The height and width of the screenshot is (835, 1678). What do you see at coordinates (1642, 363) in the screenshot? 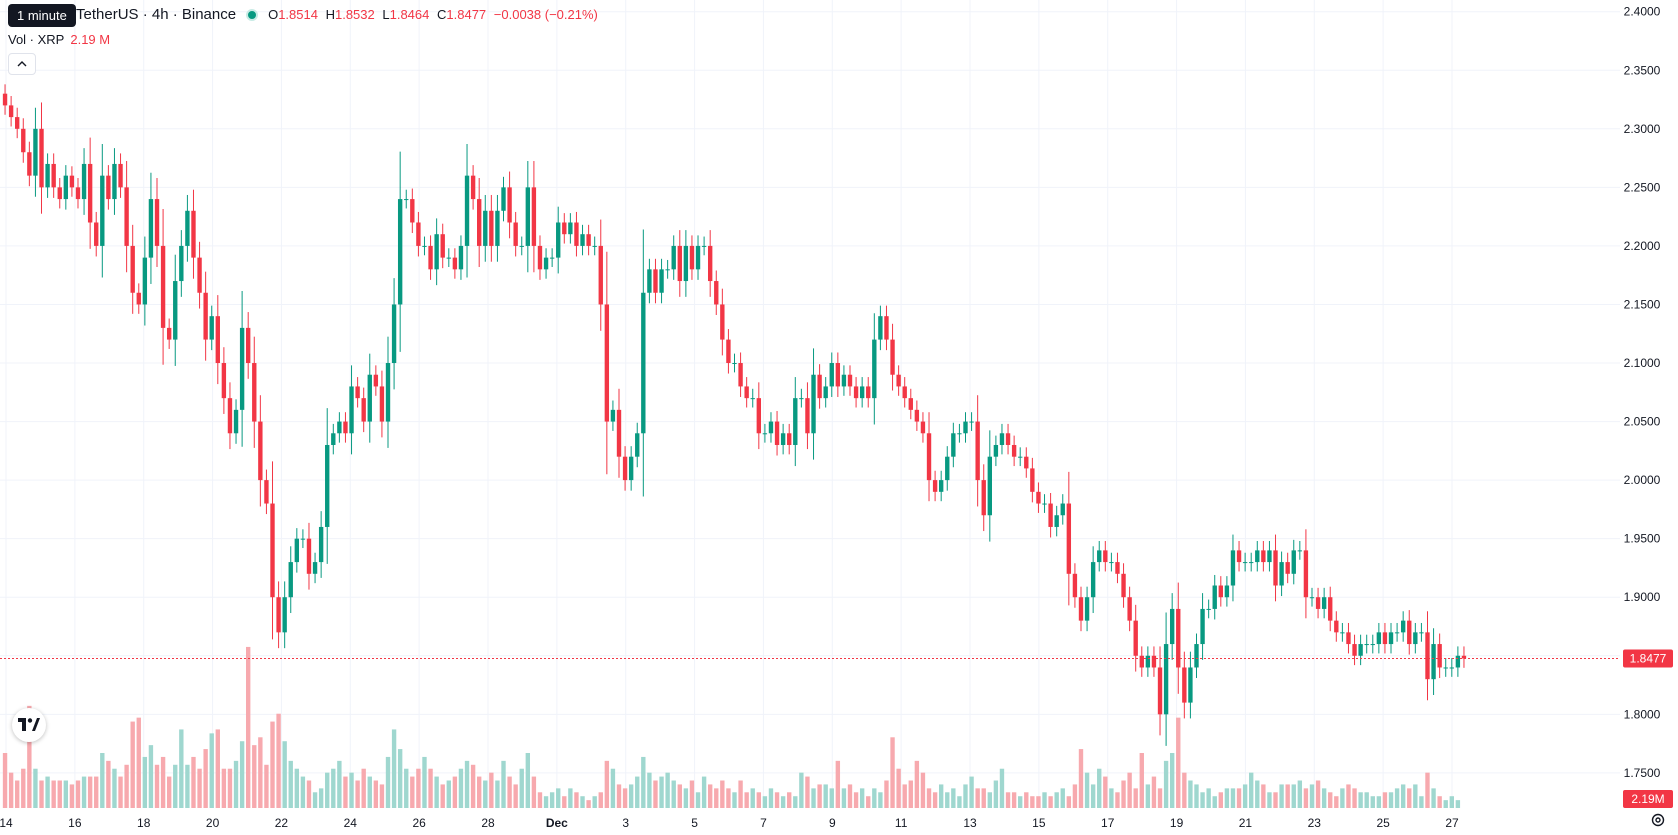
I see `y-tick-label: 2.1000` at bounding box center [1642, 363].